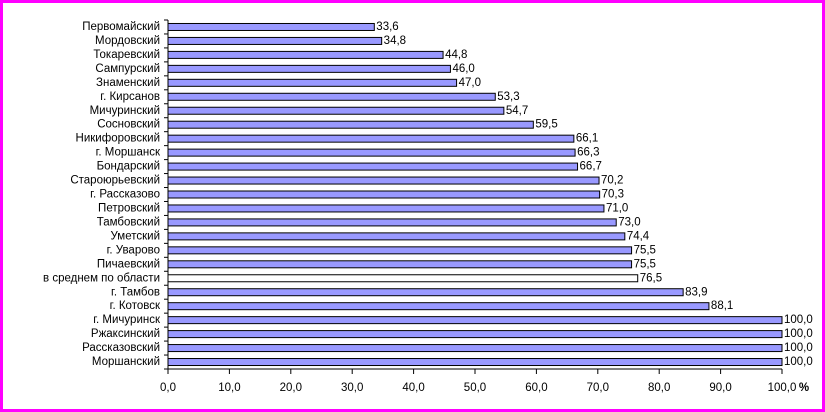 The image size is (825, 412). Describe the element at coordinates (804, 388) in the screenshot. I see `x-axis-label: %` at that location.